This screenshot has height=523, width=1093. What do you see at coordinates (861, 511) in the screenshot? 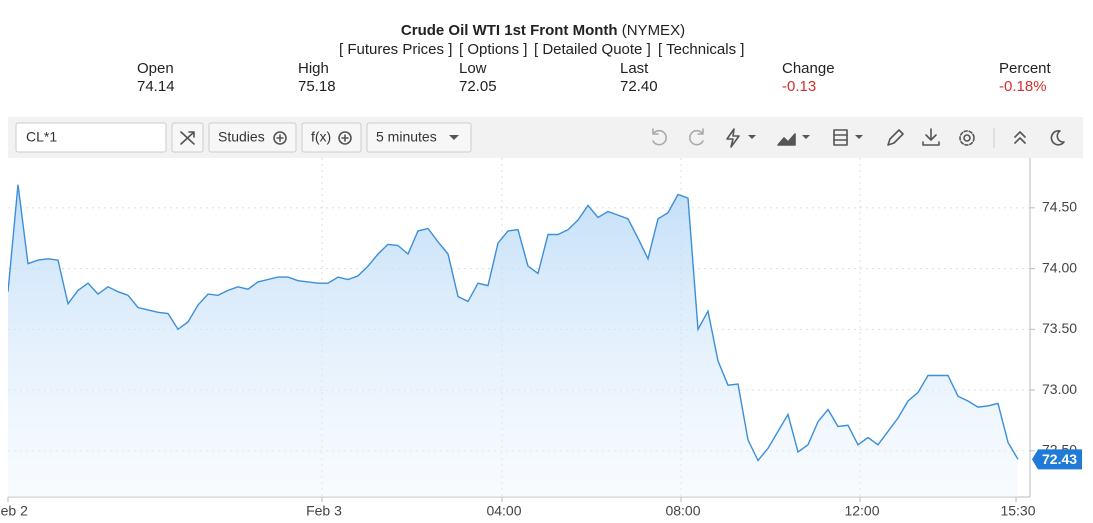
I see `x-tick-label: 12:00` at bounding box center [861, 511].